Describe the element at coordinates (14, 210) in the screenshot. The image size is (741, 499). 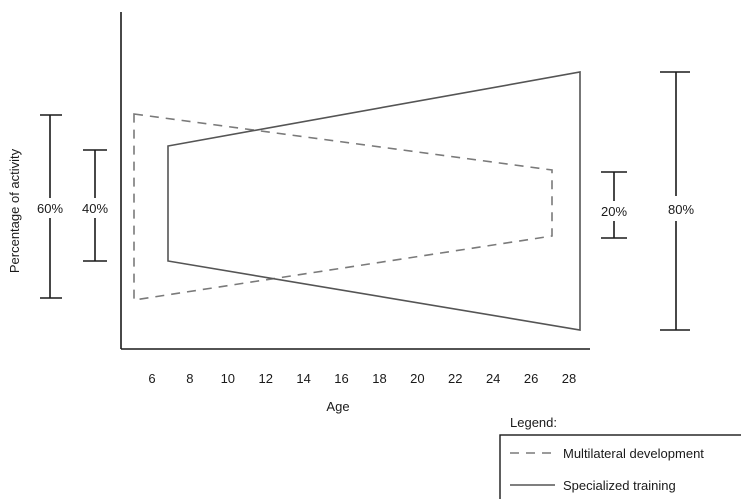
I see `y-axis-label: Percentage of activity` at that location.